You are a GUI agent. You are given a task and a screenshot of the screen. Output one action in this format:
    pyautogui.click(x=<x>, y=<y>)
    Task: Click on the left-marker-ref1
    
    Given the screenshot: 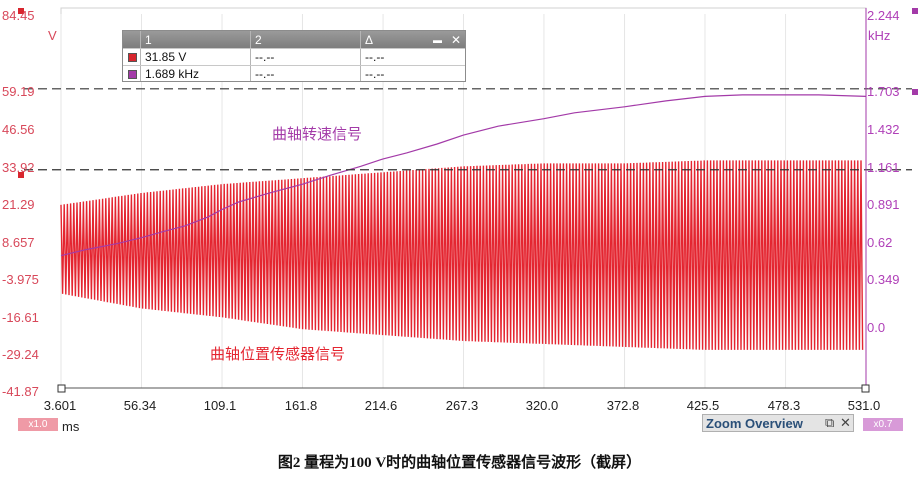 What is the action you would take?
    pyautogui.click(x=21, y=11)
    